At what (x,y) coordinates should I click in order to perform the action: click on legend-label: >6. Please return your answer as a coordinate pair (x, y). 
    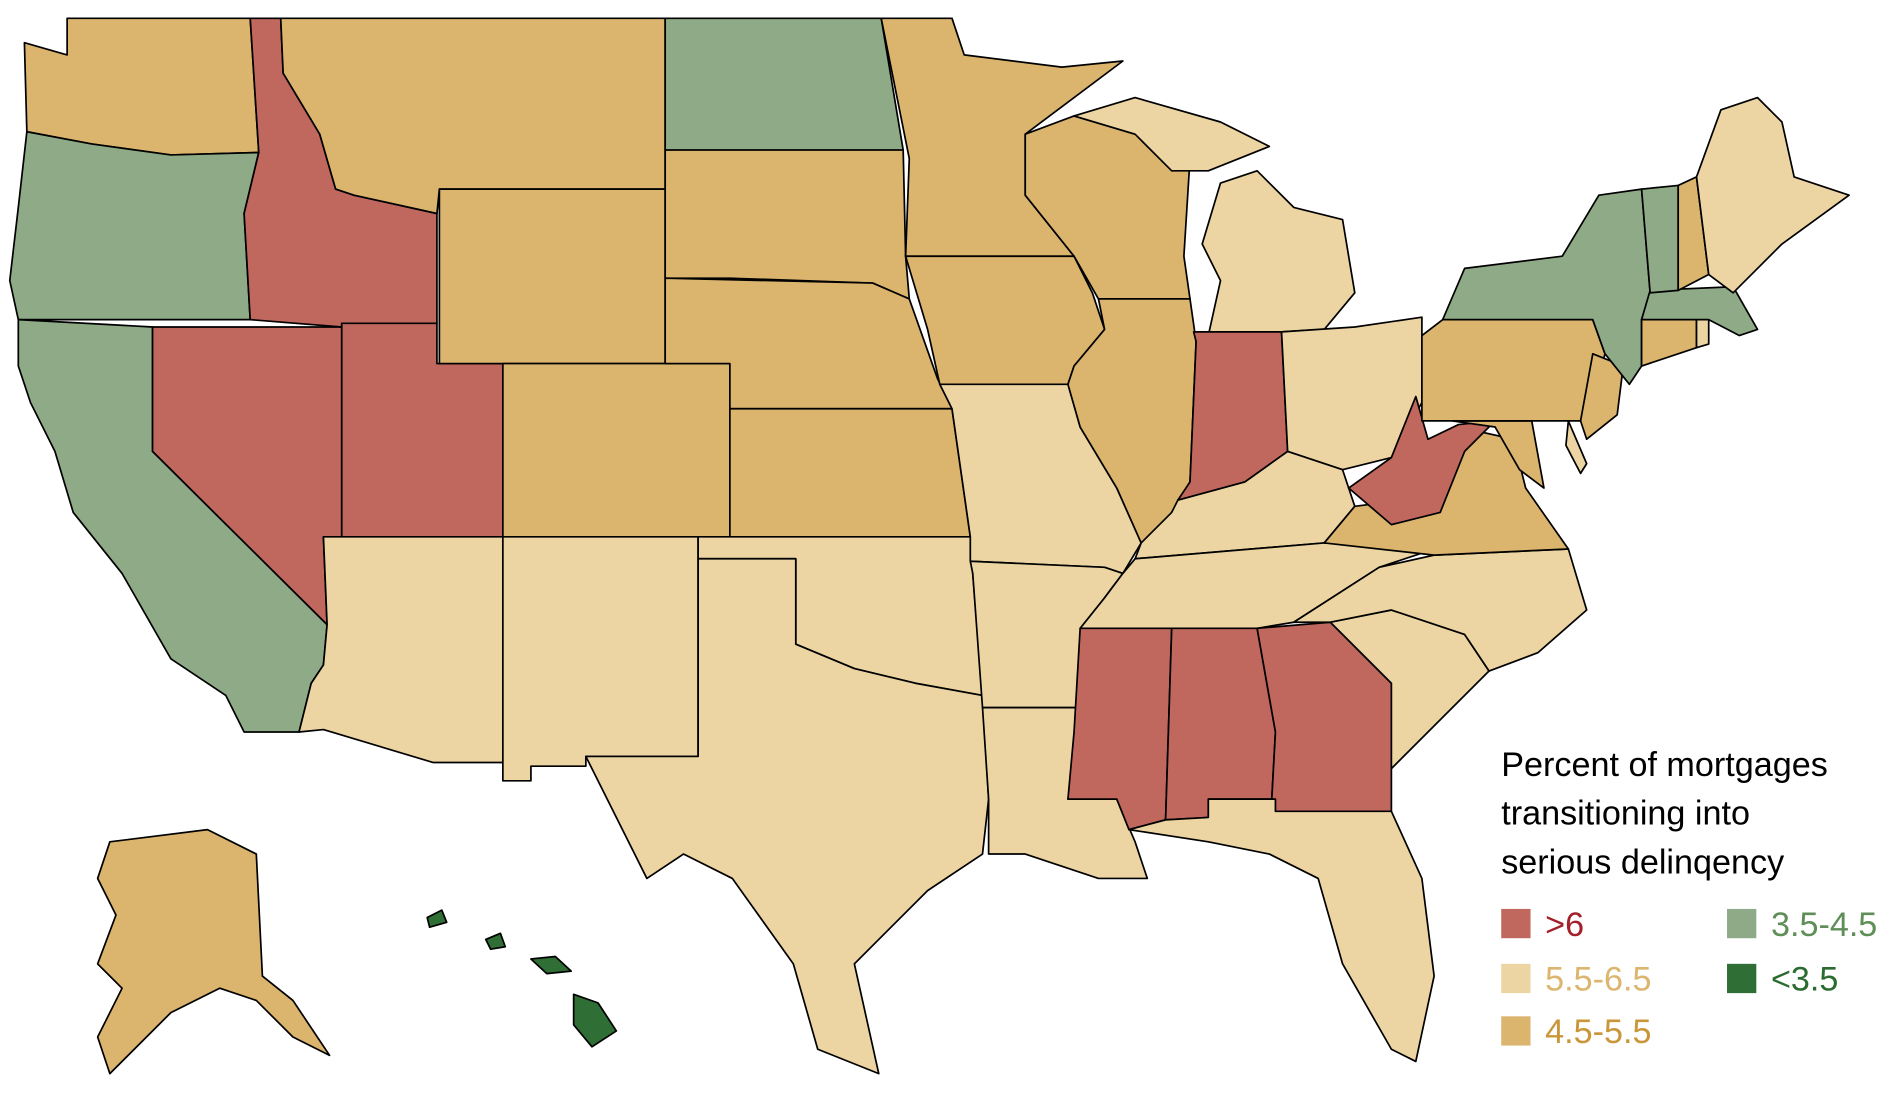
    Looking at the image, I should click on (1564, 925).